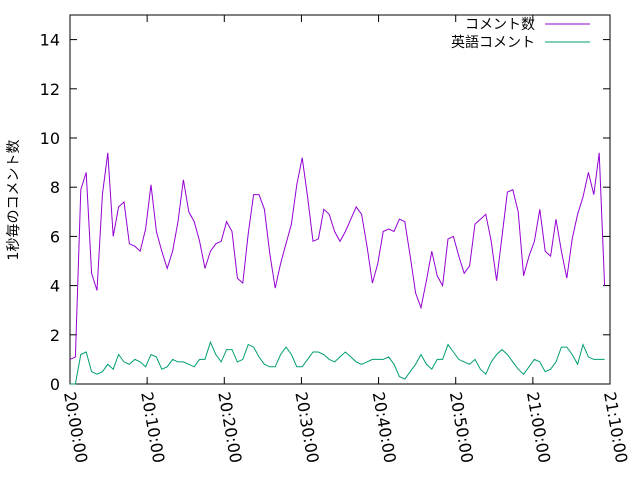  Describe the element at coordinates (500, 25) in the screenshot. I see `legend-label-0: コメント数` at that location.